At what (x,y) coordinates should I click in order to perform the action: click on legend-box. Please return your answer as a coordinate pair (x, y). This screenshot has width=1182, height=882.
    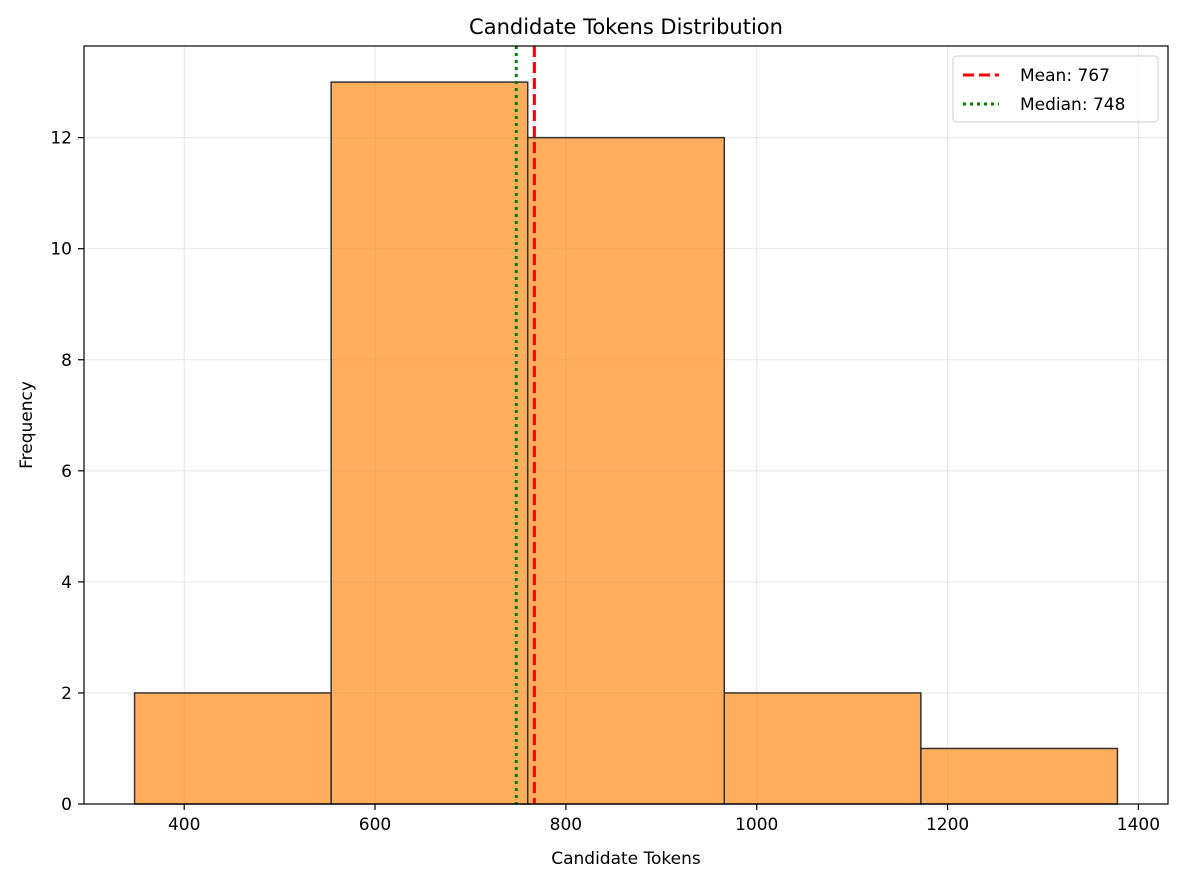
    Looking at the image, I should click on (1055, 89).